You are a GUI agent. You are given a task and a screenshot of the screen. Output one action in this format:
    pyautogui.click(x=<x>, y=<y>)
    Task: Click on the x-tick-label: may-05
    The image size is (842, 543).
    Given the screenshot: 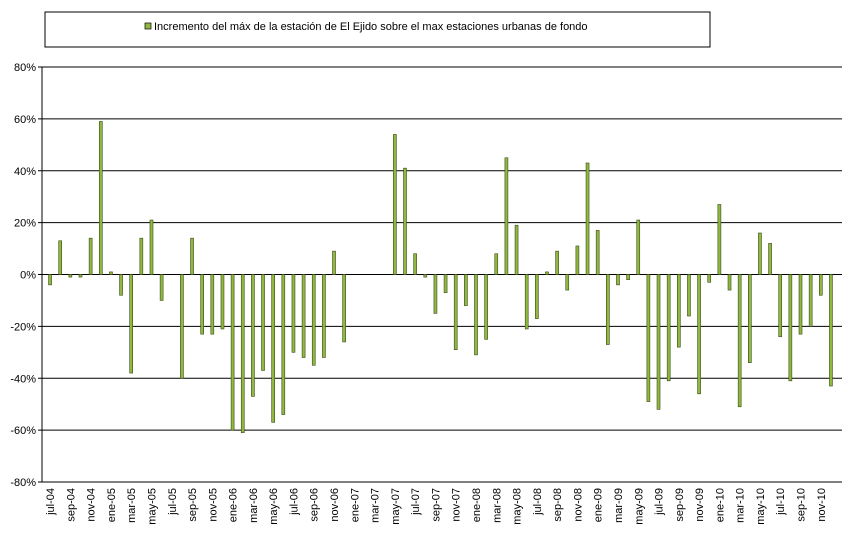 What is the action you would take?
    pyautogui.click(x=152, y=506)
    